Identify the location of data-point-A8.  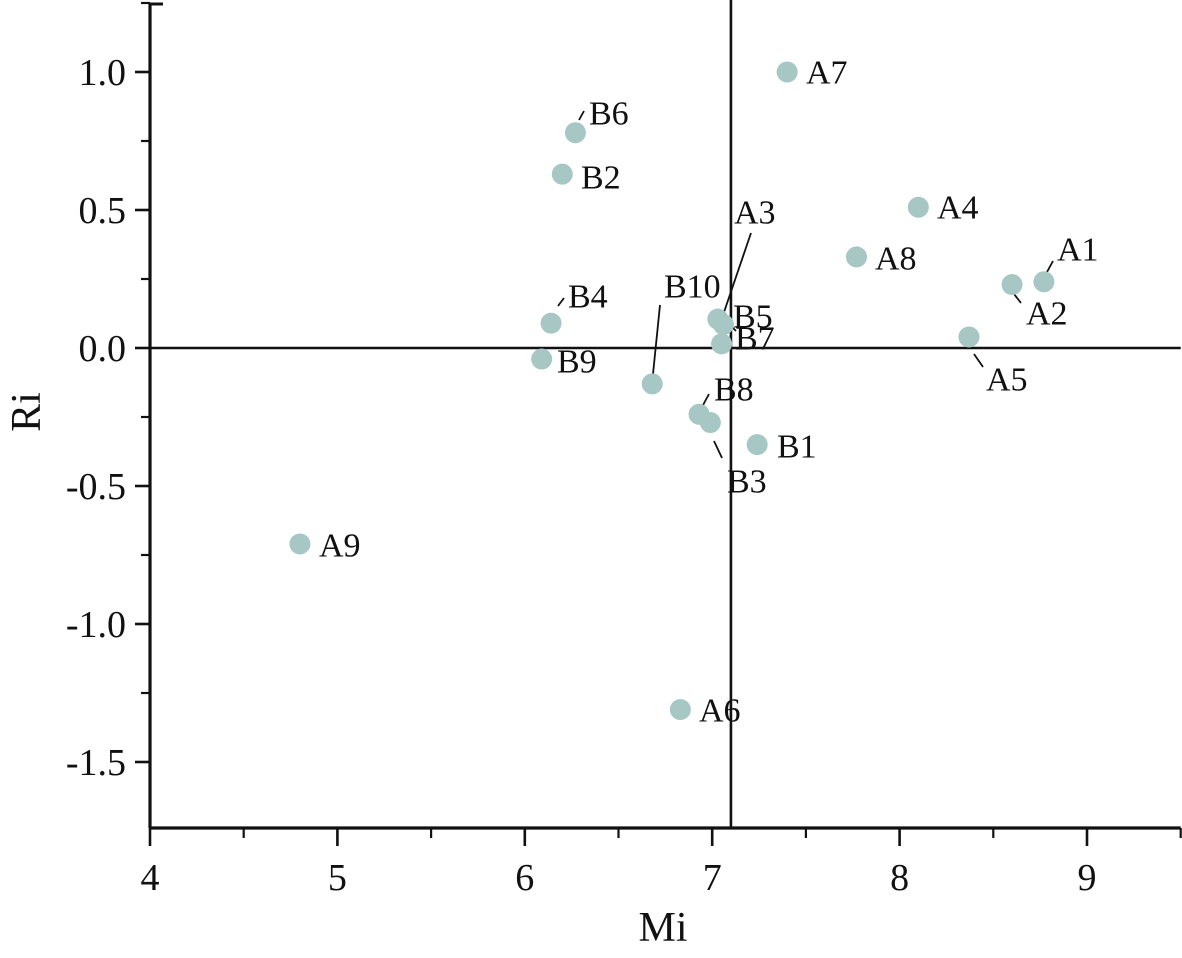
(856, 257).